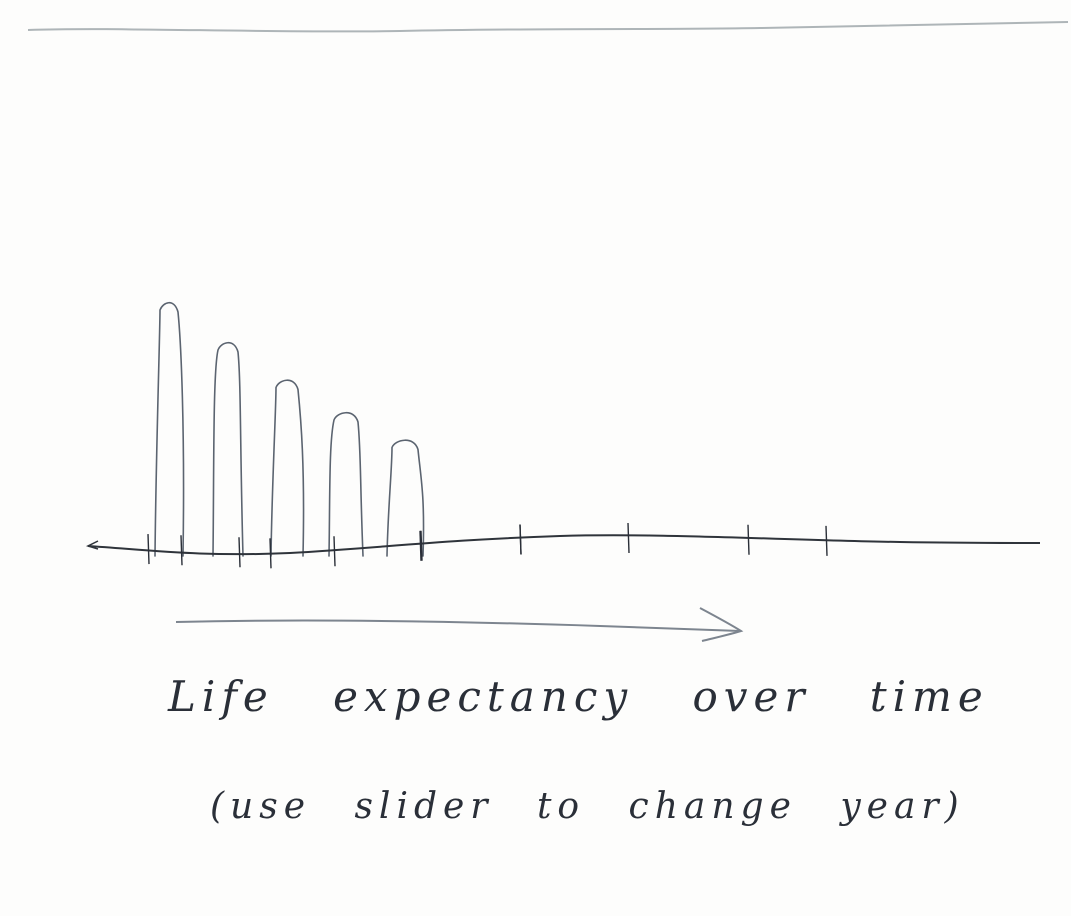 The width and height of the screenshot is (1071, 916). Describe the element at coordinates (587, 806) in the screenshot. I see `slider-instruction-note: (use slider to change year)` at that location.